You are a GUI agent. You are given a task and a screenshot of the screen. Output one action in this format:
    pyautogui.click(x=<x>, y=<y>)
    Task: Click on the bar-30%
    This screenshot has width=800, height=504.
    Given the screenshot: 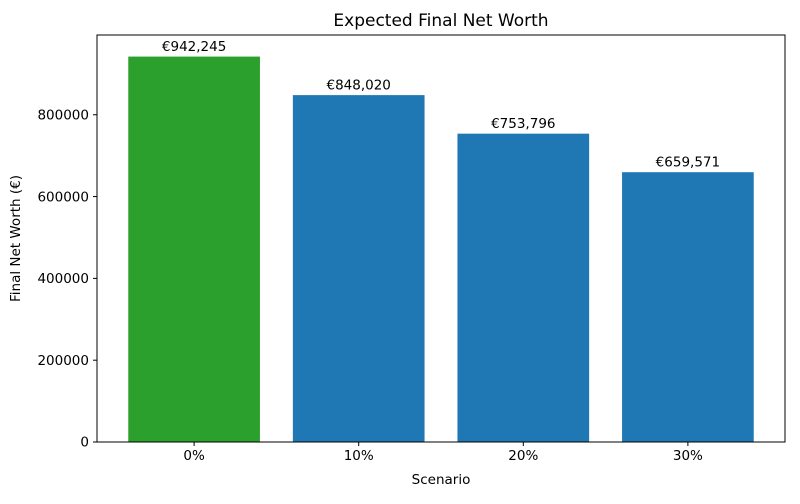 What is the action you would take?
    pyautogui.click(x=688, y=307)
    